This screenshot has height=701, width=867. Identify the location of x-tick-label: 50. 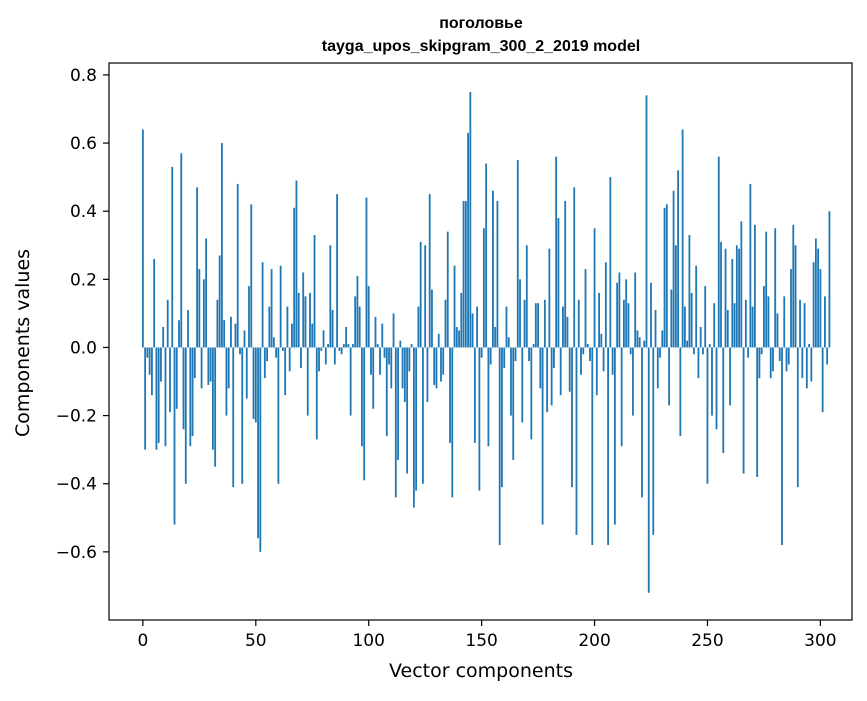
(256, 641).